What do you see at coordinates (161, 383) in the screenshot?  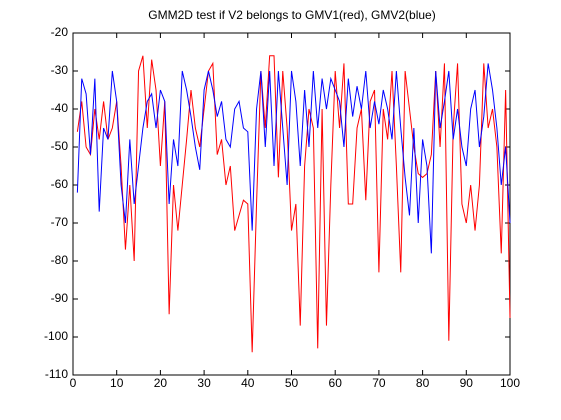 I see `x-tick-label: 20` at bounding box center [161, 383].